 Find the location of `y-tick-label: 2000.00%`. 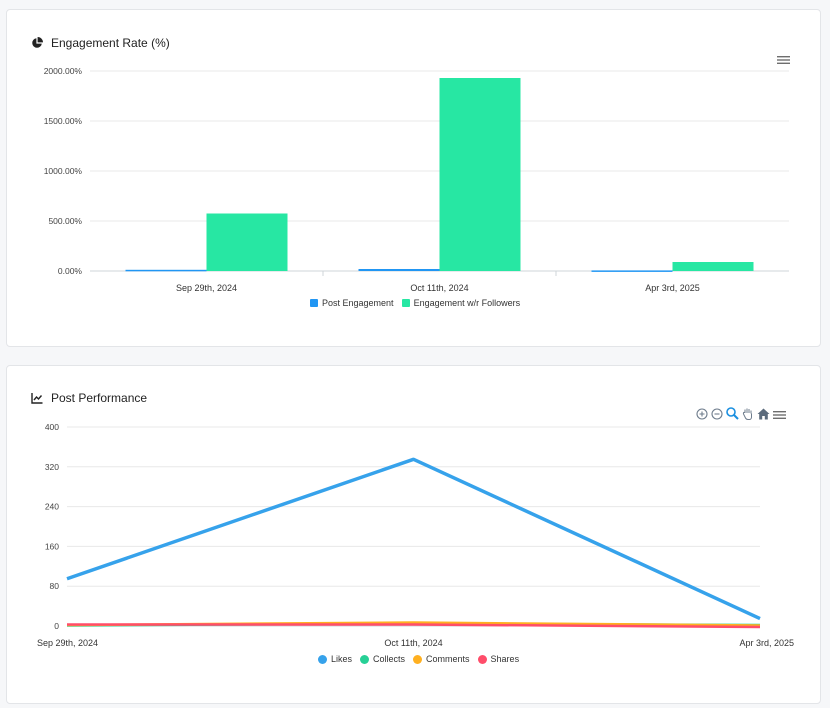

y-tick-label: 2000.00% is located at coordinates (63, 71).